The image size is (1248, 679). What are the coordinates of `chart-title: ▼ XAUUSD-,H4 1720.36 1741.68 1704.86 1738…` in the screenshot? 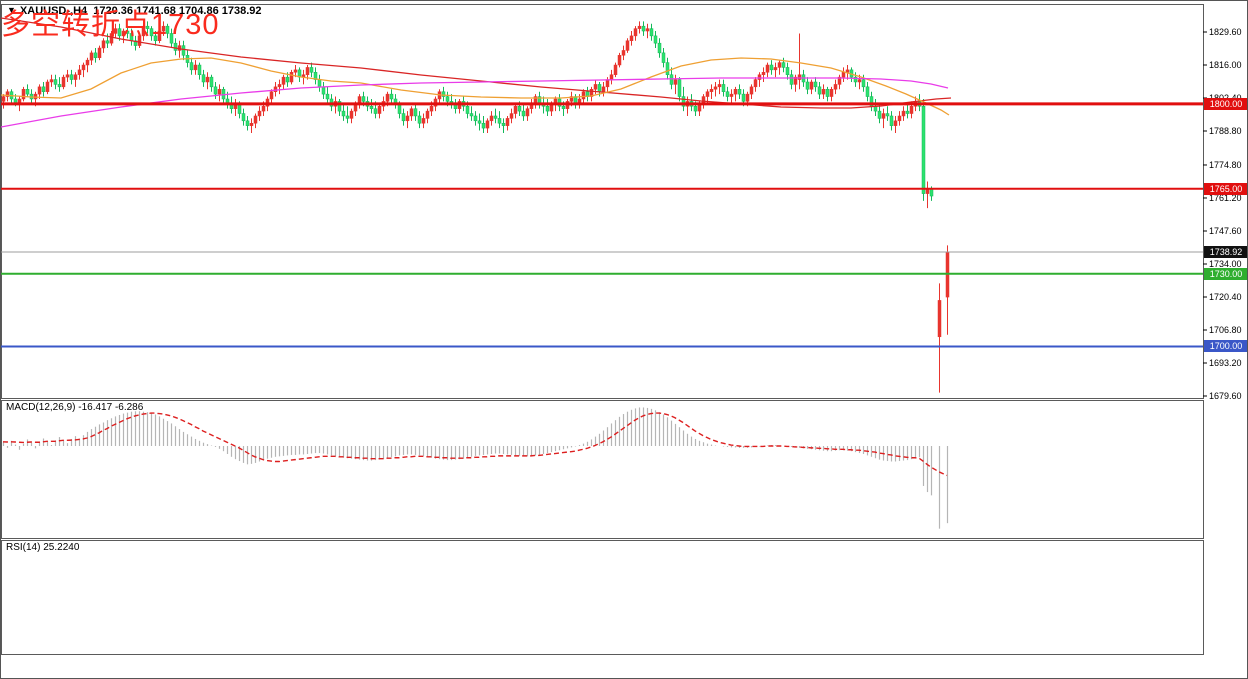 It's located at (134, 11).